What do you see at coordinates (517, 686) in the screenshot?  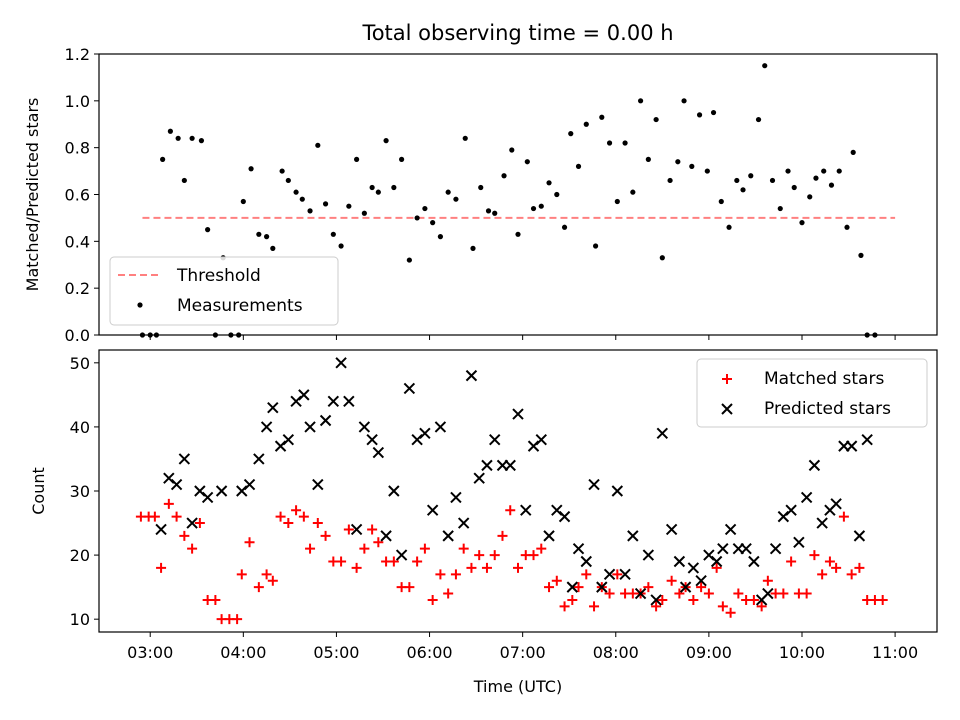 I see `x-axis-label: Time (UTC)` at bounding box center [517, 686].